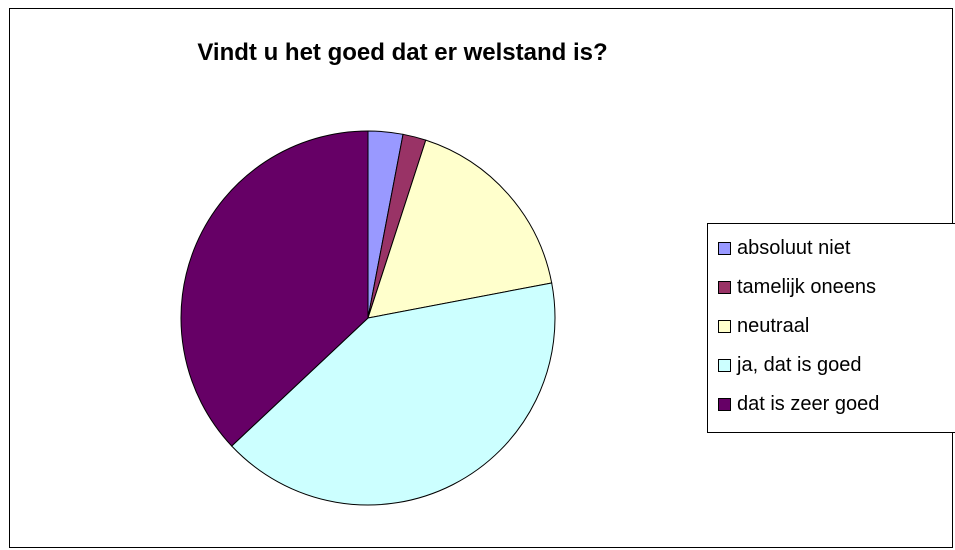 The width and height of the screenshot is (955, 550). I want to click on legend-label: dat is zeer goed, so click(808, 403).